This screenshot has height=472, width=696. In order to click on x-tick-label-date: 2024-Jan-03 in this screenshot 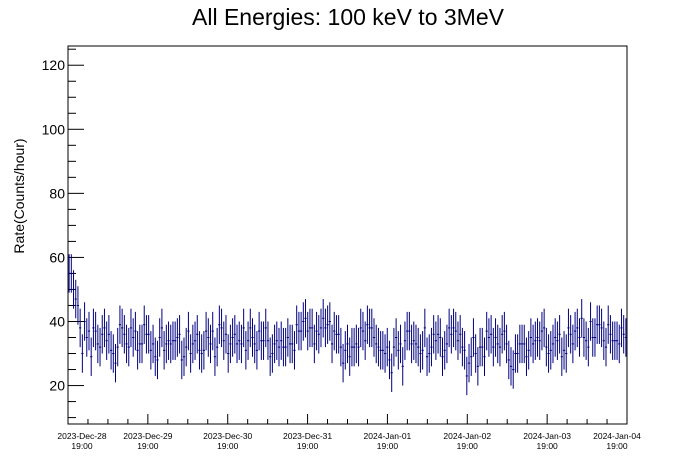, I will do `click(547, 436)`.